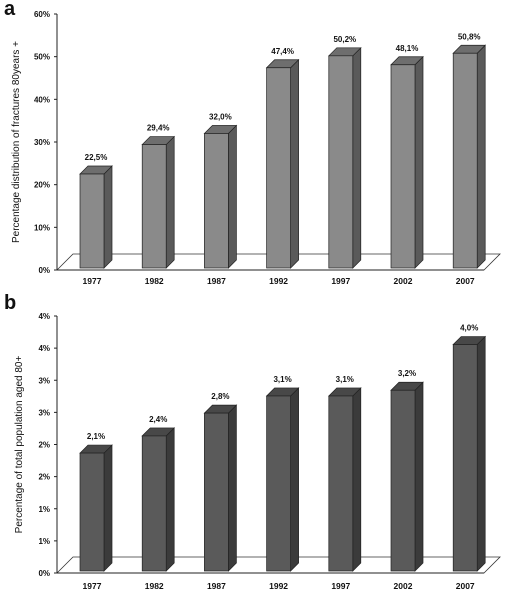 The height and width of the screenshot is (597, 513). What do you see at coordinates (10, 303) in the screenshot?
I see `panel-letter: b` at bounding box center [10, 303].